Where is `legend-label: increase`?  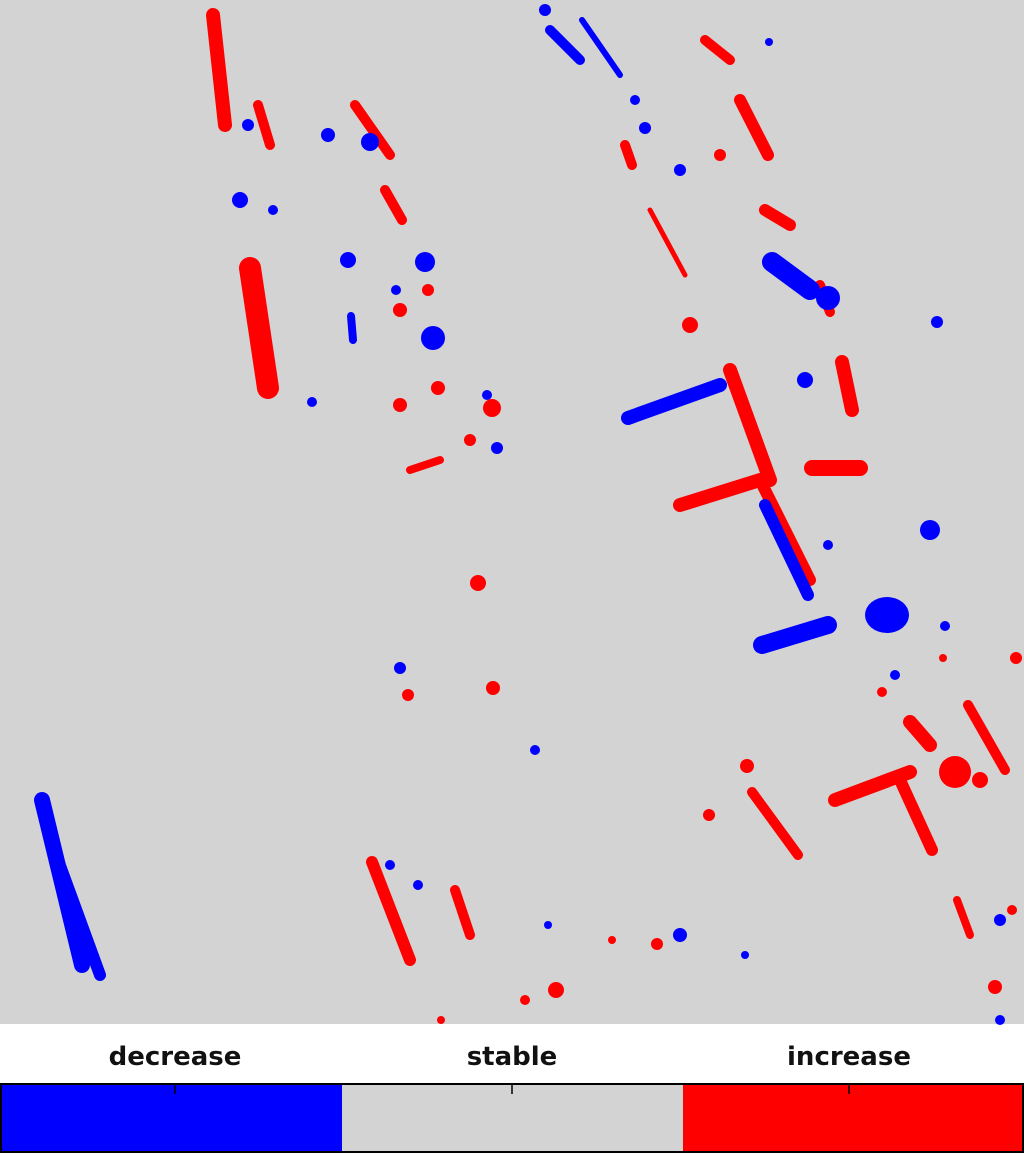 legend-label: increase is located at coordinates (849, 1057).